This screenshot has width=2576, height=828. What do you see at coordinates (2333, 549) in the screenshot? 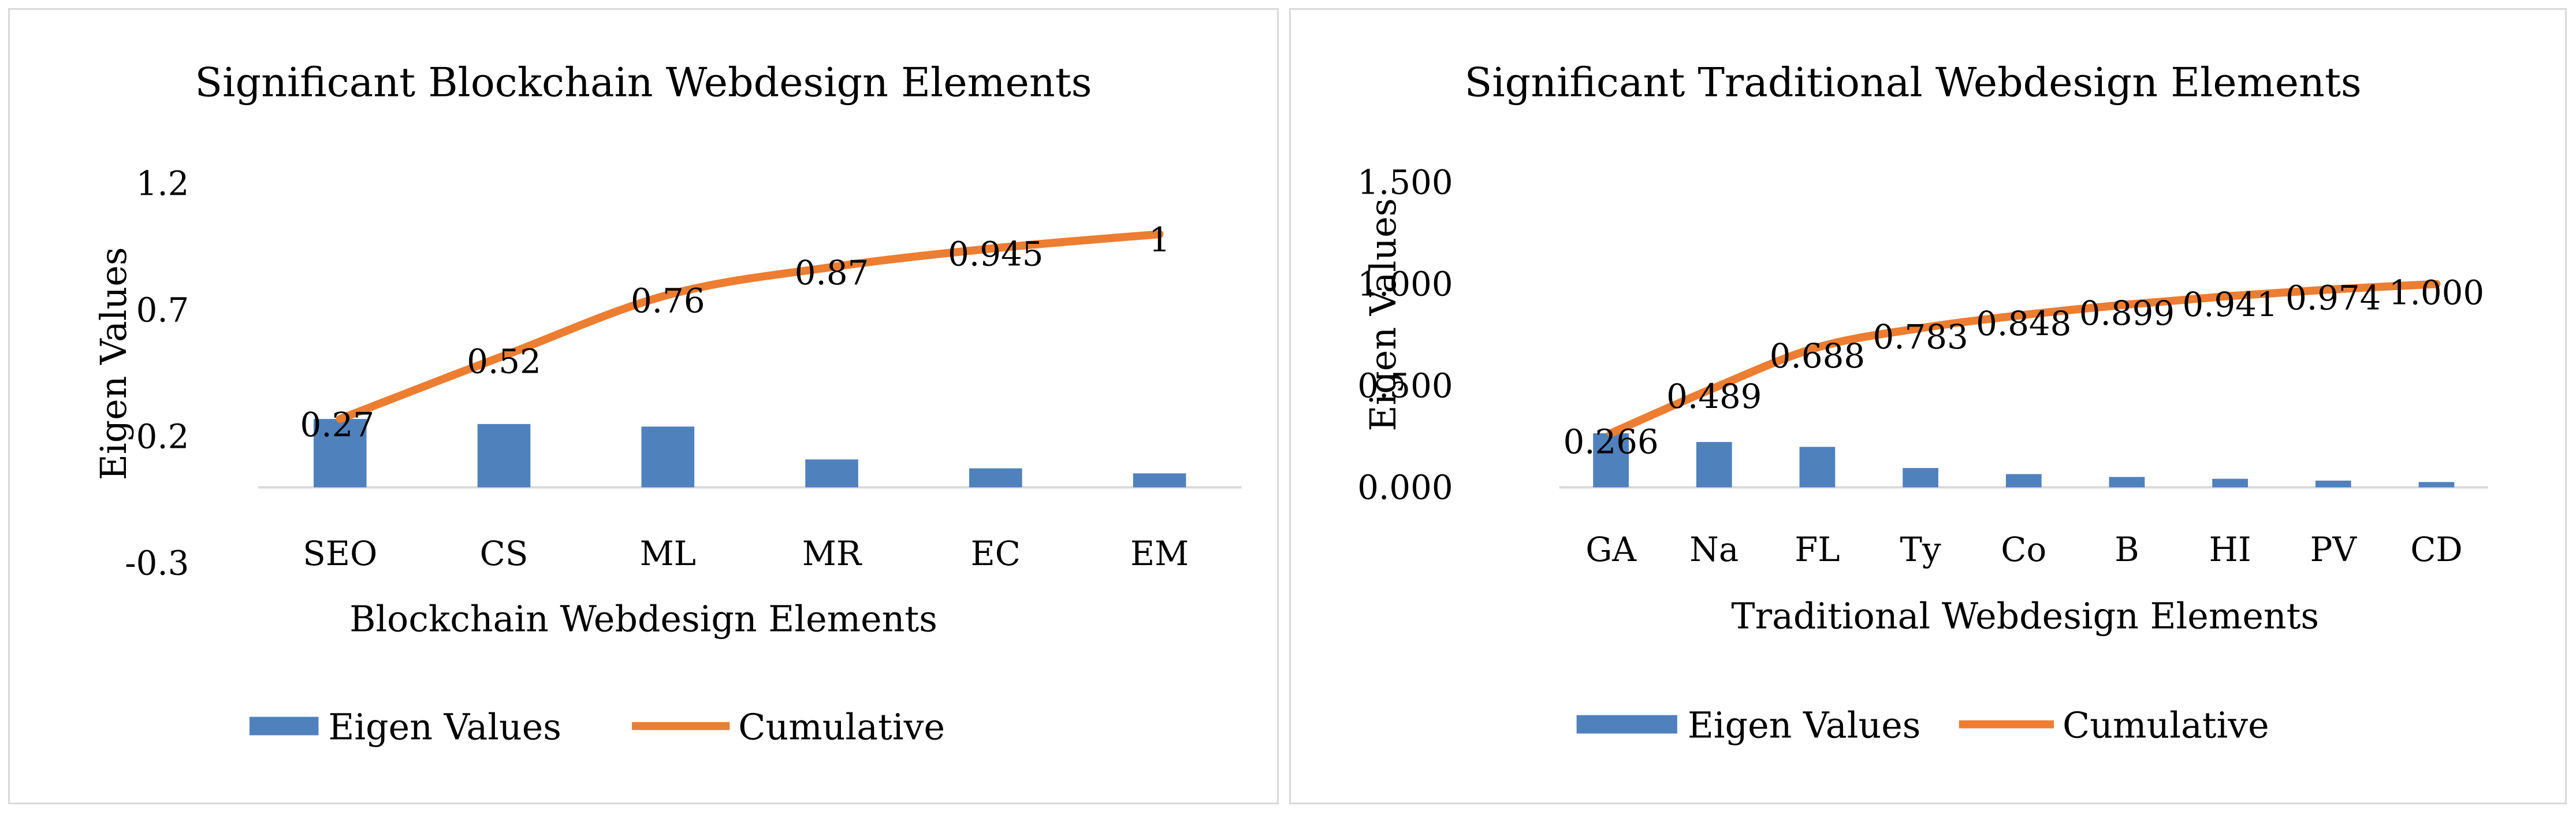
I see `x-tick-label: PV` at bounding box center [2333, 549].